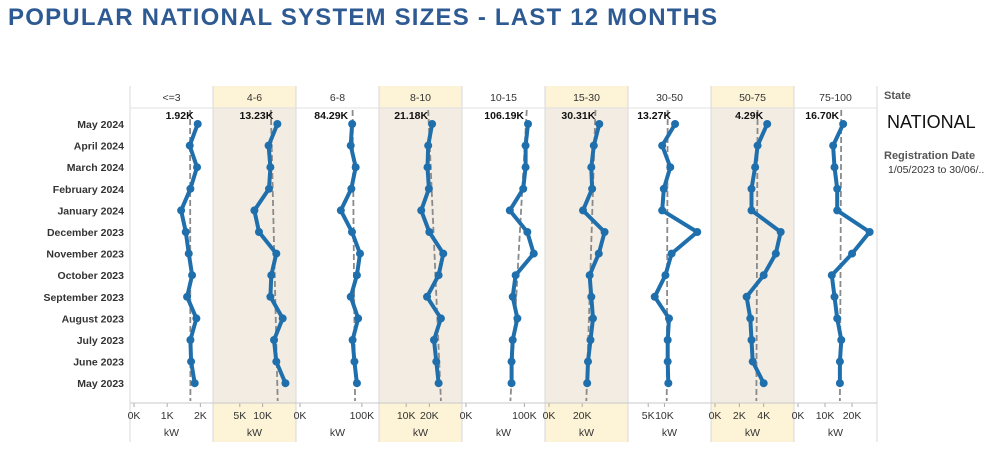 This screenshot has width=1000, height=466. What do you see at coordinates (654, 116) in the screenshot?
I see `data-label: 13.27K` at bounding box center [654, 116].